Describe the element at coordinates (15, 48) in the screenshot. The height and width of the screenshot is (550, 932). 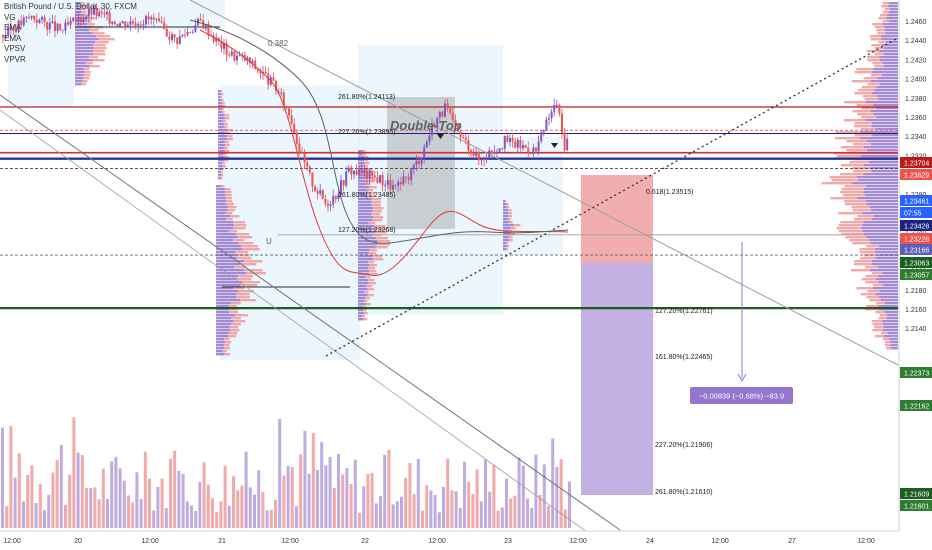
I see `legend-indicator-vpsv: VPSV` at that location.